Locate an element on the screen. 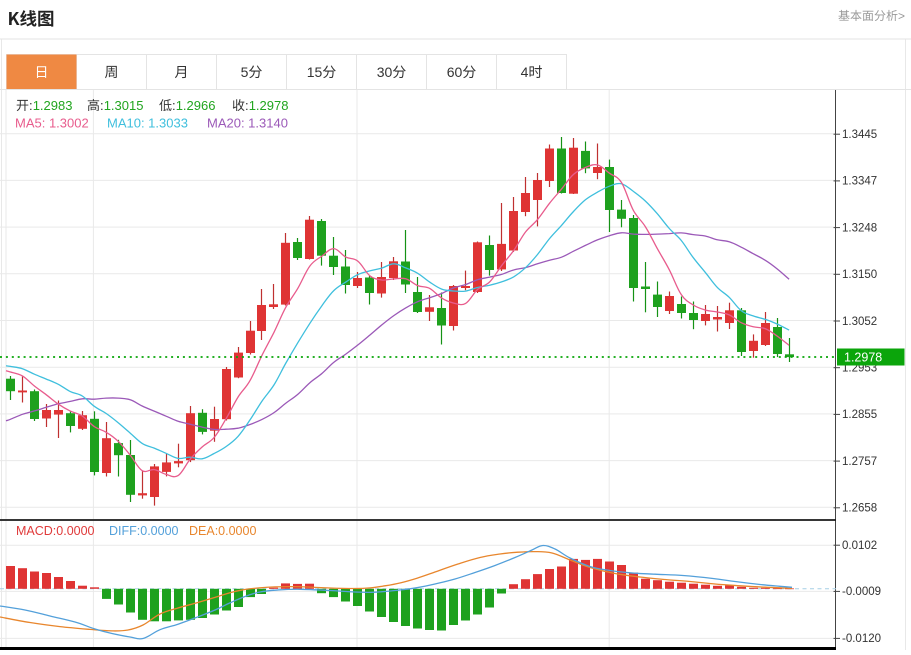 Image resolution: width=911 pixels, height=655 pixels. svg-text: MA10: 1.3033 is located at coordinates (147, 123).